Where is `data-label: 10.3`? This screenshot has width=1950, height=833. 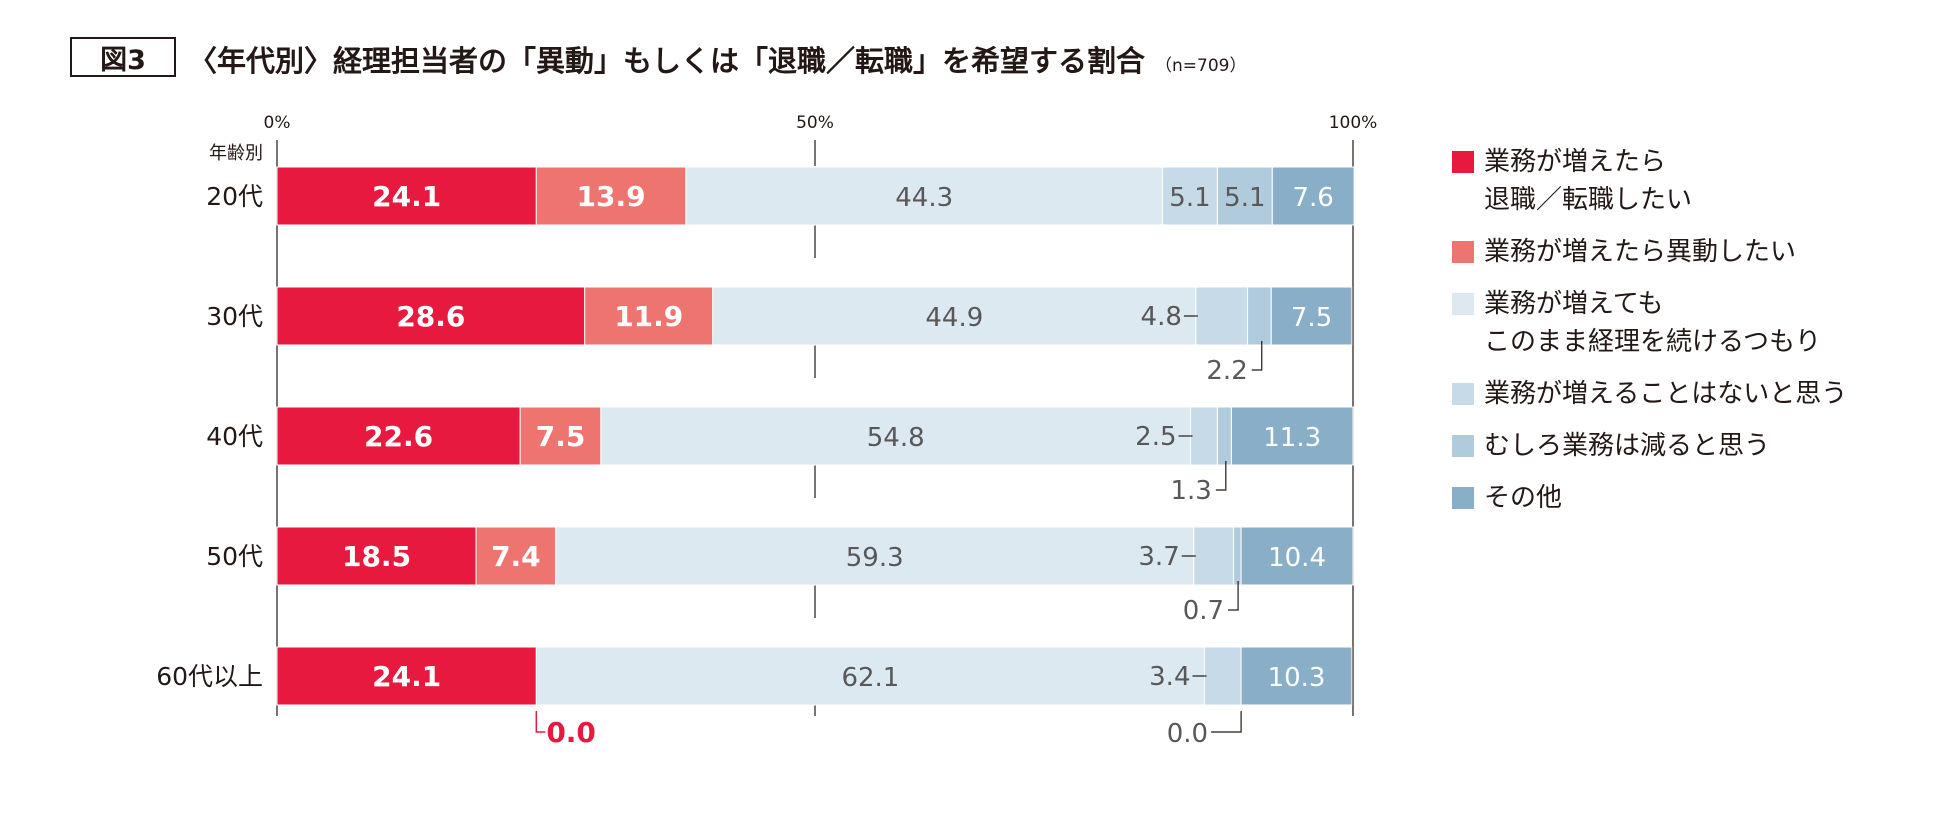
data-label: 10.3 is located at coordinates (1297, 678).